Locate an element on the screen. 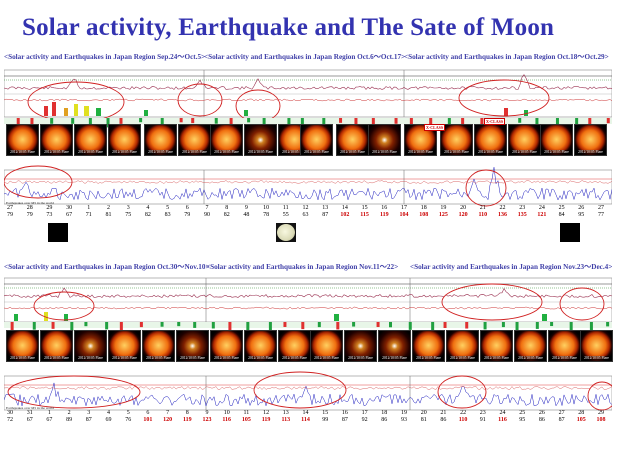 The image size is (630, 472). day-label: 25 is located at coordinates (522, 413).